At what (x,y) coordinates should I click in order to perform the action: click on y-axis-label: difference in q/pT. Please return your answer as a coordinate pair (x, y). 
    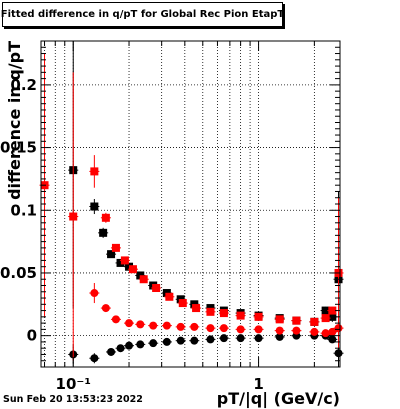
    Looking at the image, I should click on (14, 120).